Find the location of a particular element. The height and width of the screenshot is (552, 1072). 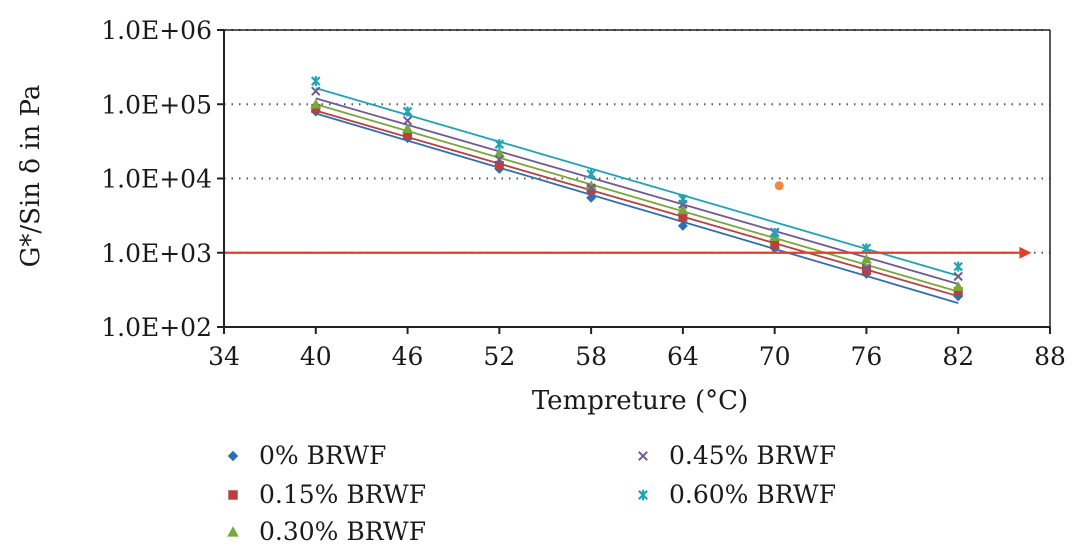

x-tick-label: 52 is located at coordinates (499, 356).